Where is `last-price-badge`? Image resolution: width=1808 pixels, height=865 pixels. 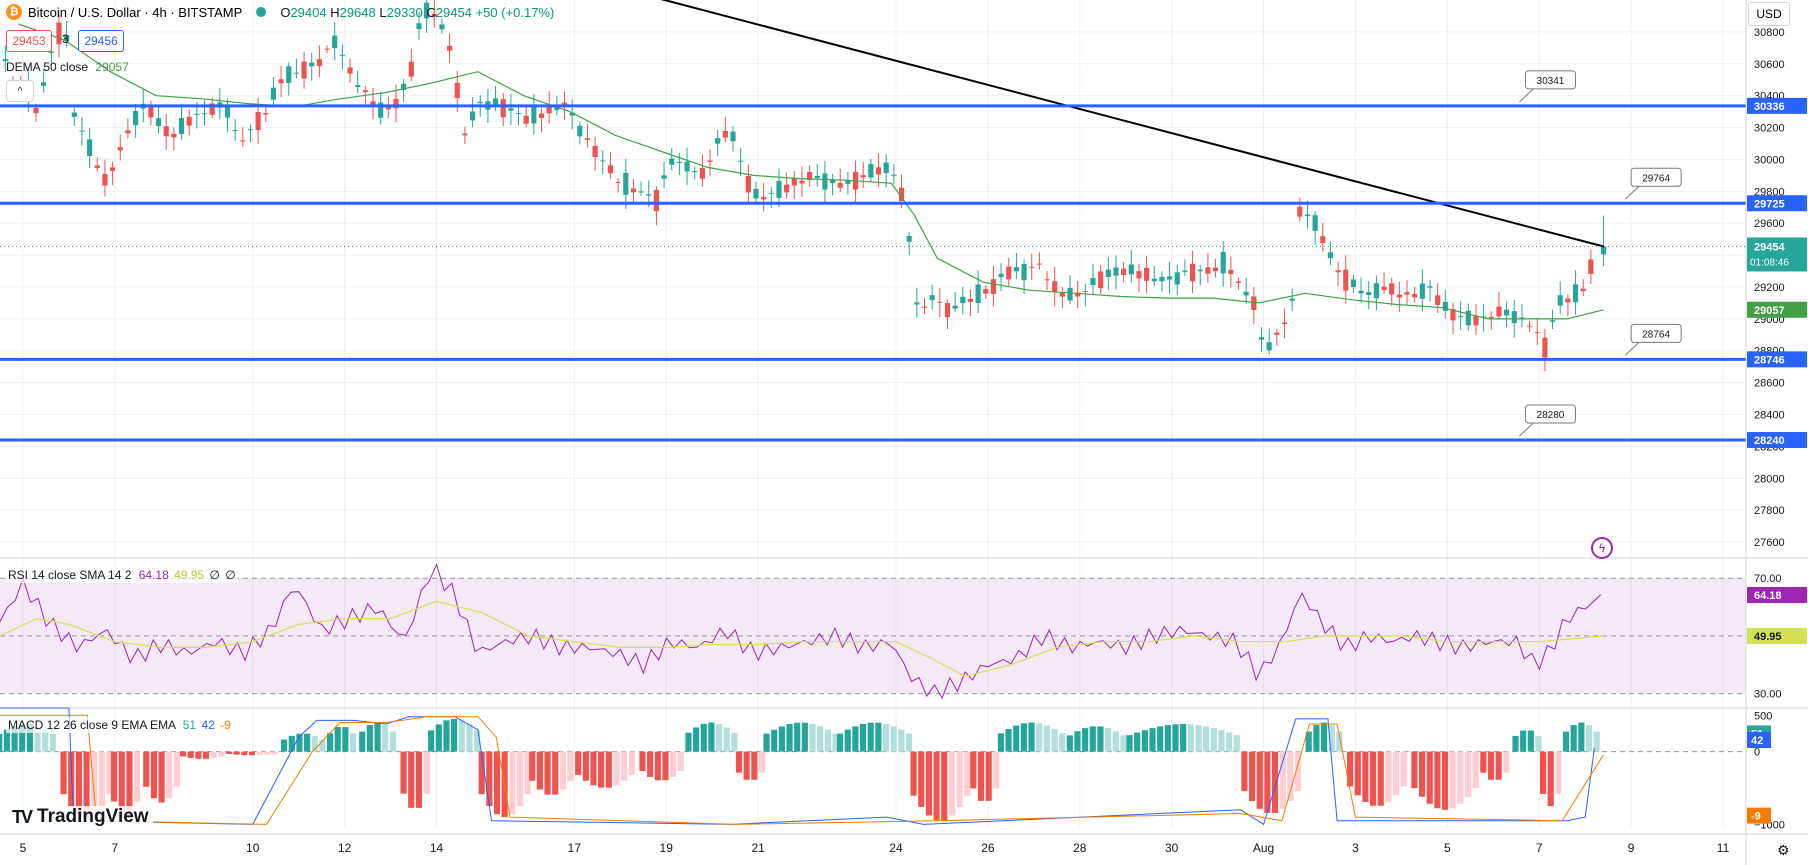 last-price-badge is located at coordinates (1777, 254).